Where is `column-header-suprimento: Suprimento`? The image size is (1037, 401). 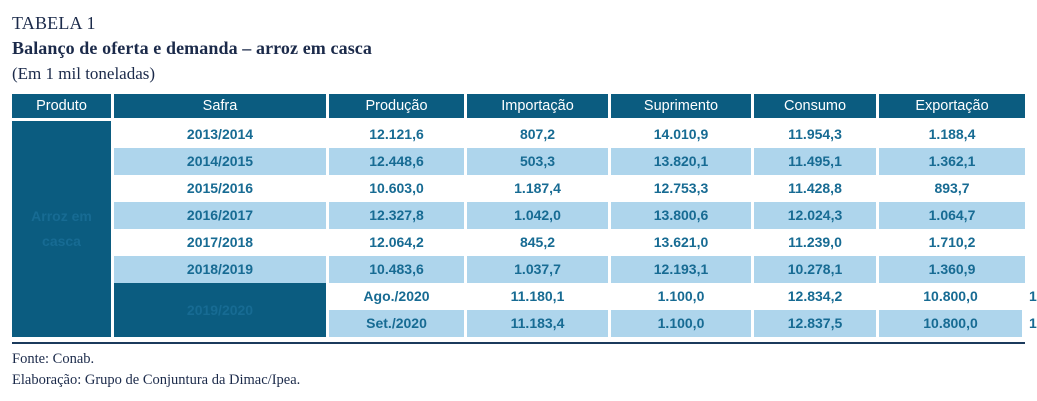
column-header-suprimento: Suprimento is located at coordinates (682, 107).